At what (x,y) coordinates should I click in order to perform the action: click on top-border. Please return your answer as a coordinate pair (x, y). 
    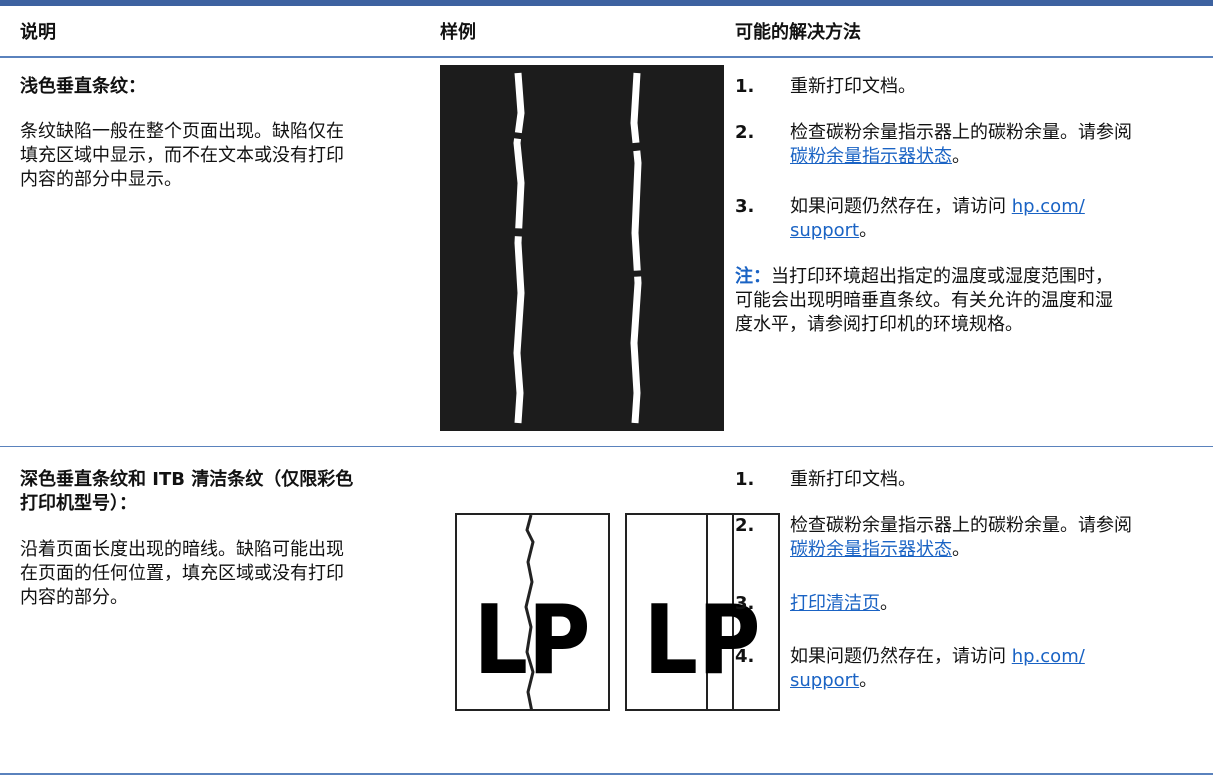
    Looking at the image, I should click on (606, 3).